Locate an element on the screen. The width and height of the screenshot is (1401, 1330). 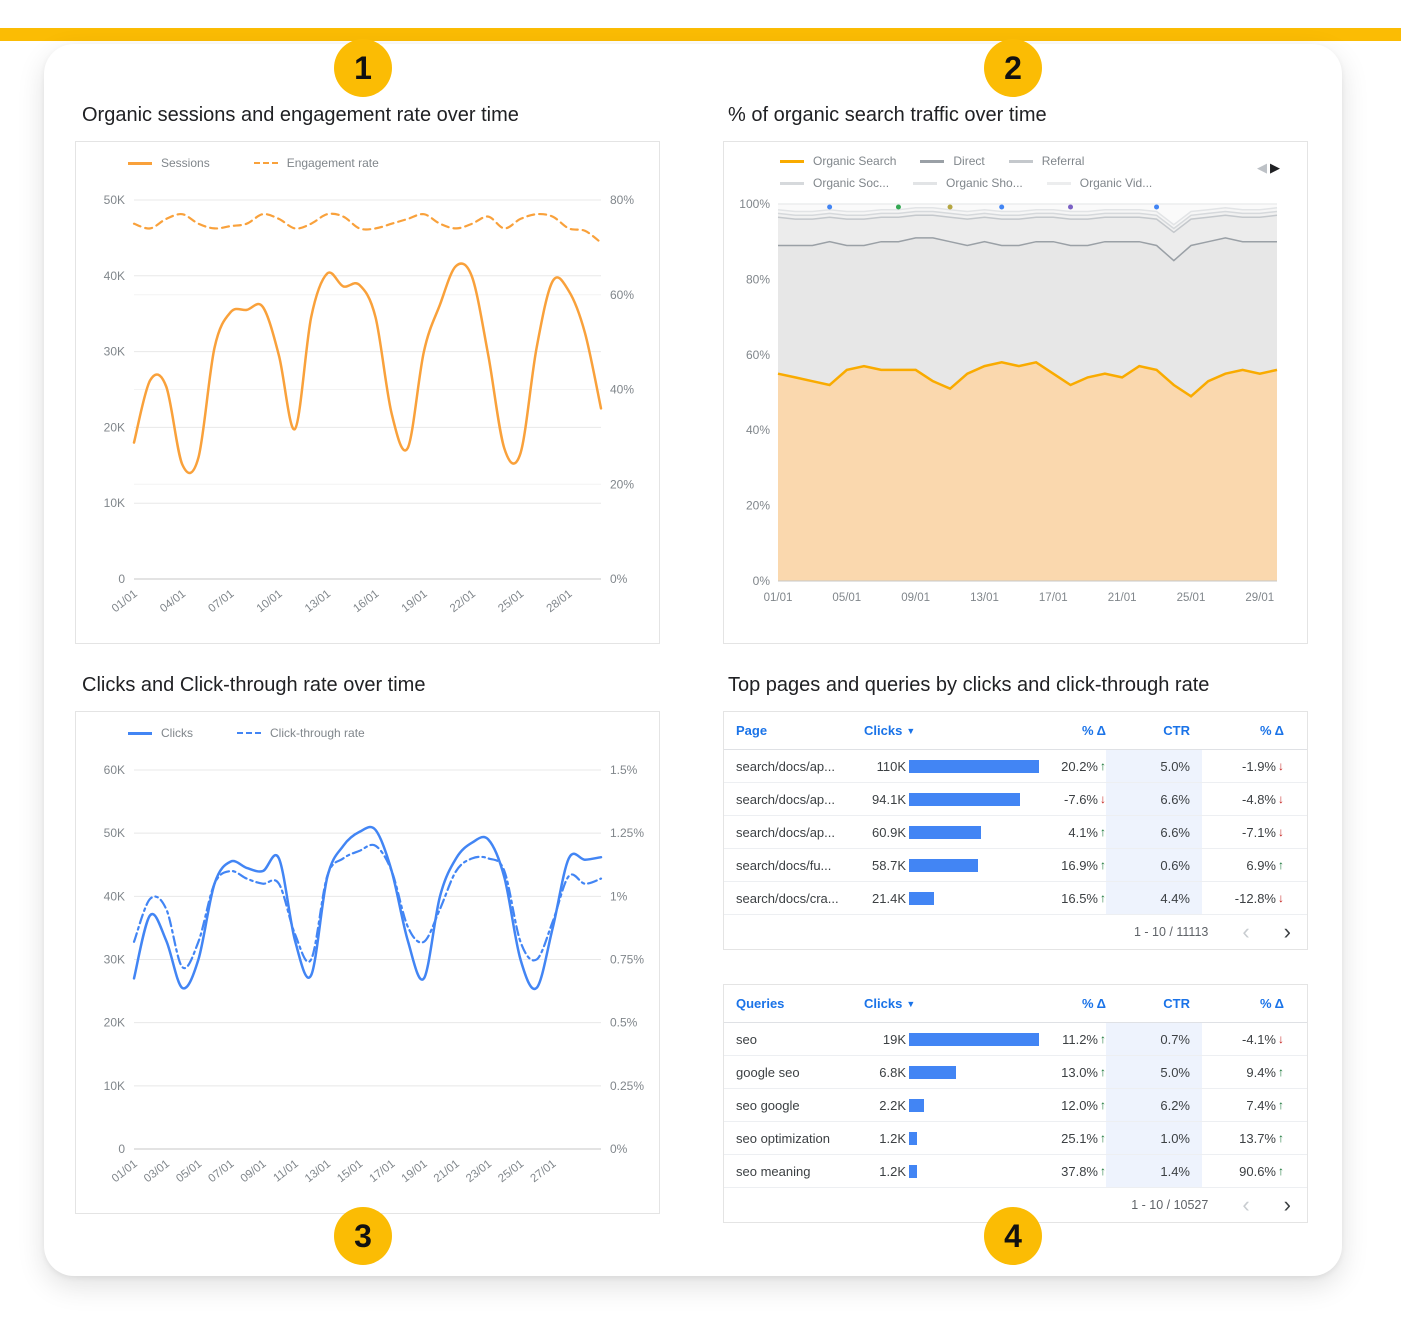
legend-item-click-through-rate: Click-through rate is located at coordinates (301, 733).